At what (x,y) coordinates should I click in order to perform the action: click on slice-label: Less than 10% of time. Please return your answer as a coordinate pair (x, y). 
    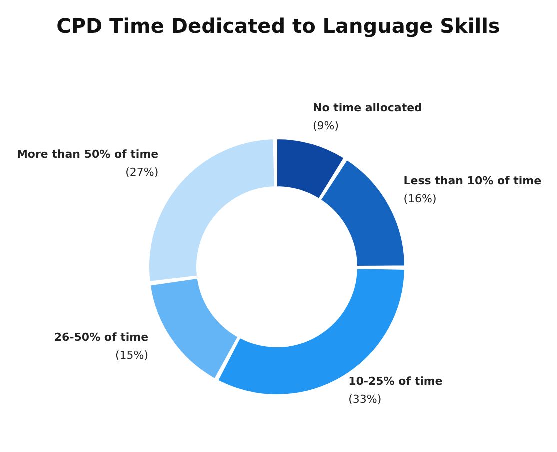
    Looking at the image, I should click on (473, 181).